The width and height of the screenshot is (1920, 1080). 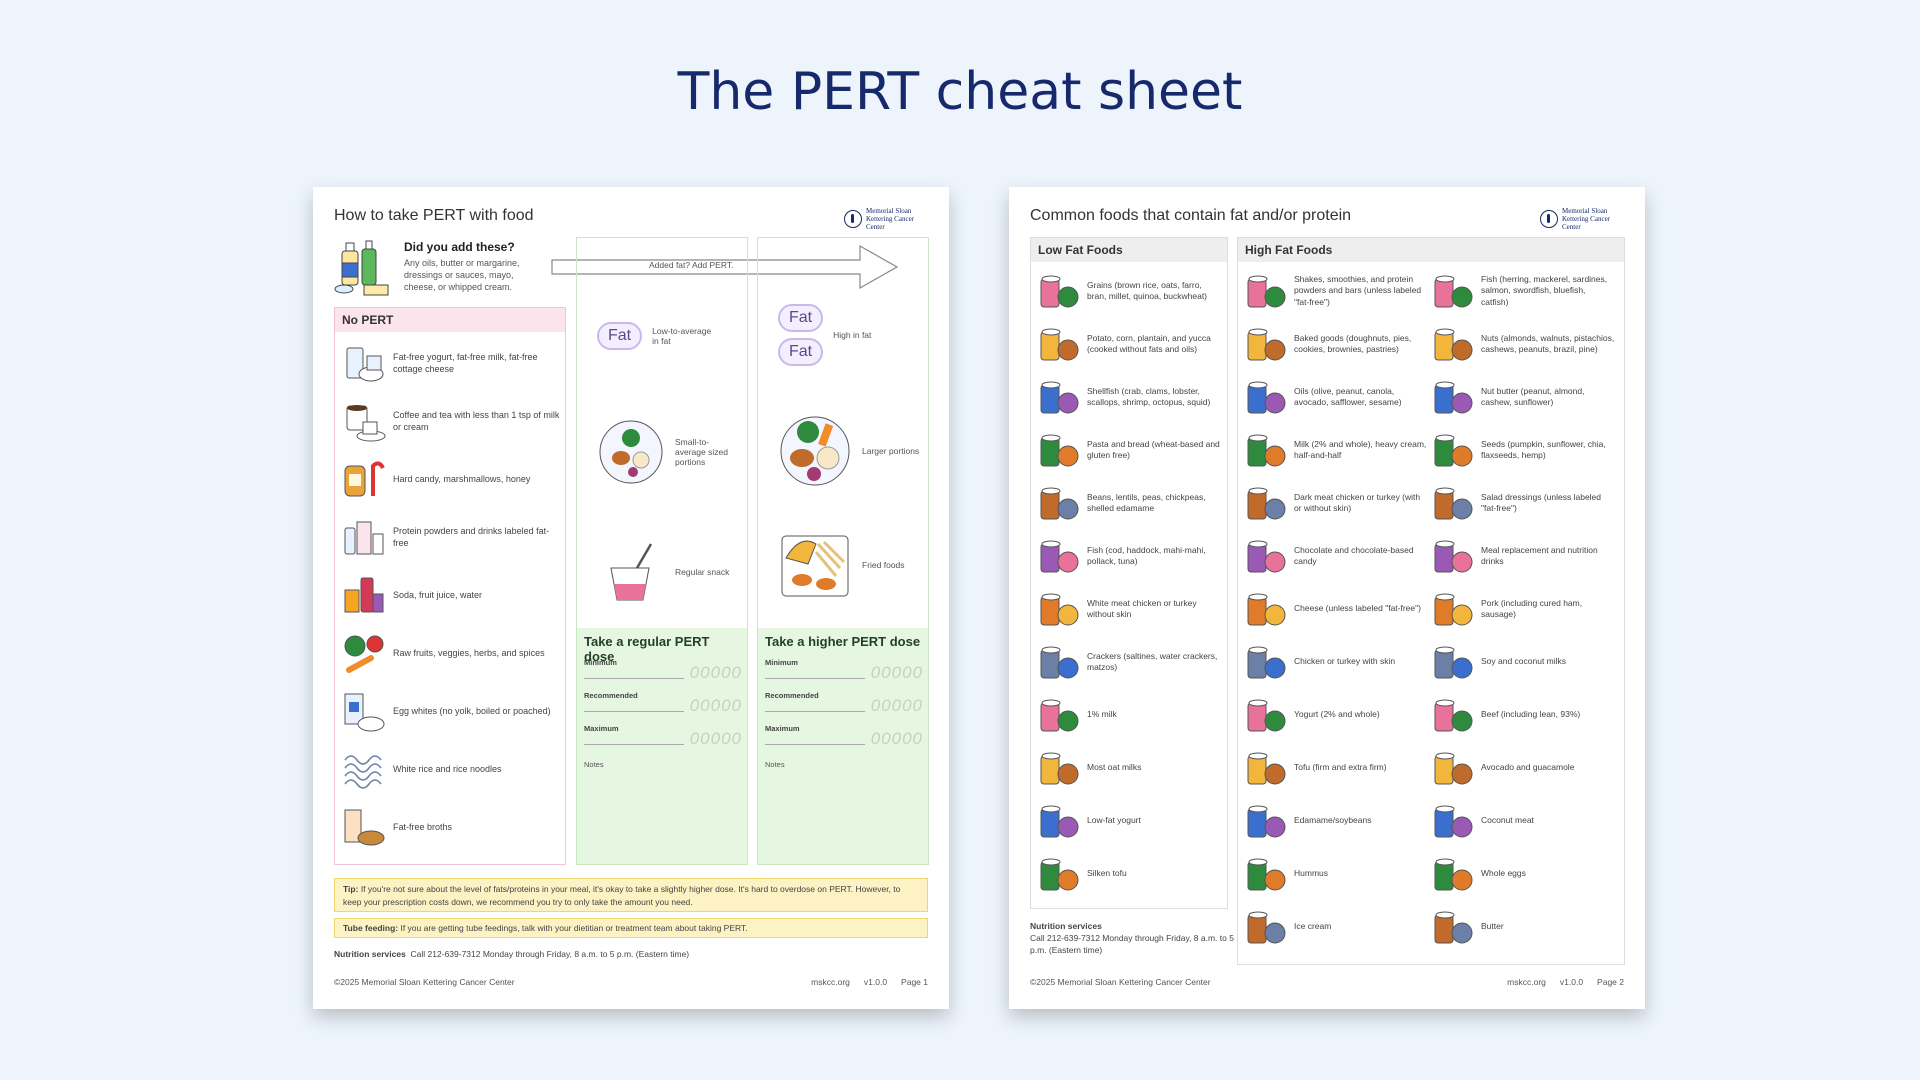 What do you see at coordinates (1336, 874) in the screenshot?
I see `list-item: Hummus` at bounding box center [1336, 874].